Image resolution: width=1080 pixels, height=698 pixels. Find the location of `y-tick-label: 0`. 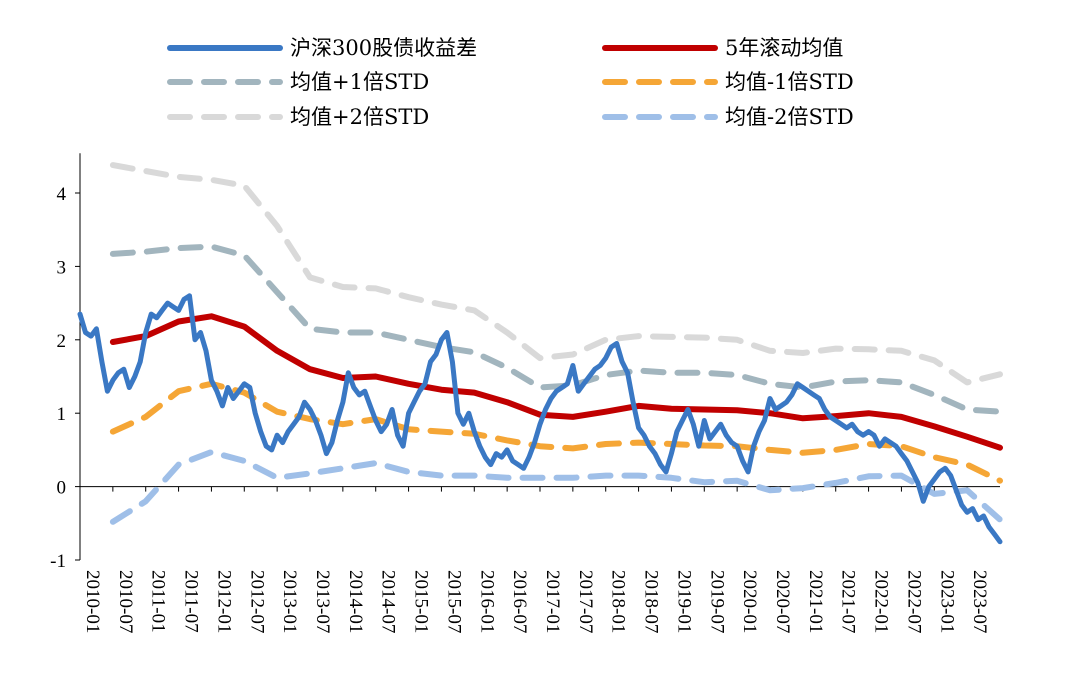

y-tick-label: 0 is located at coordinates (62, 488).